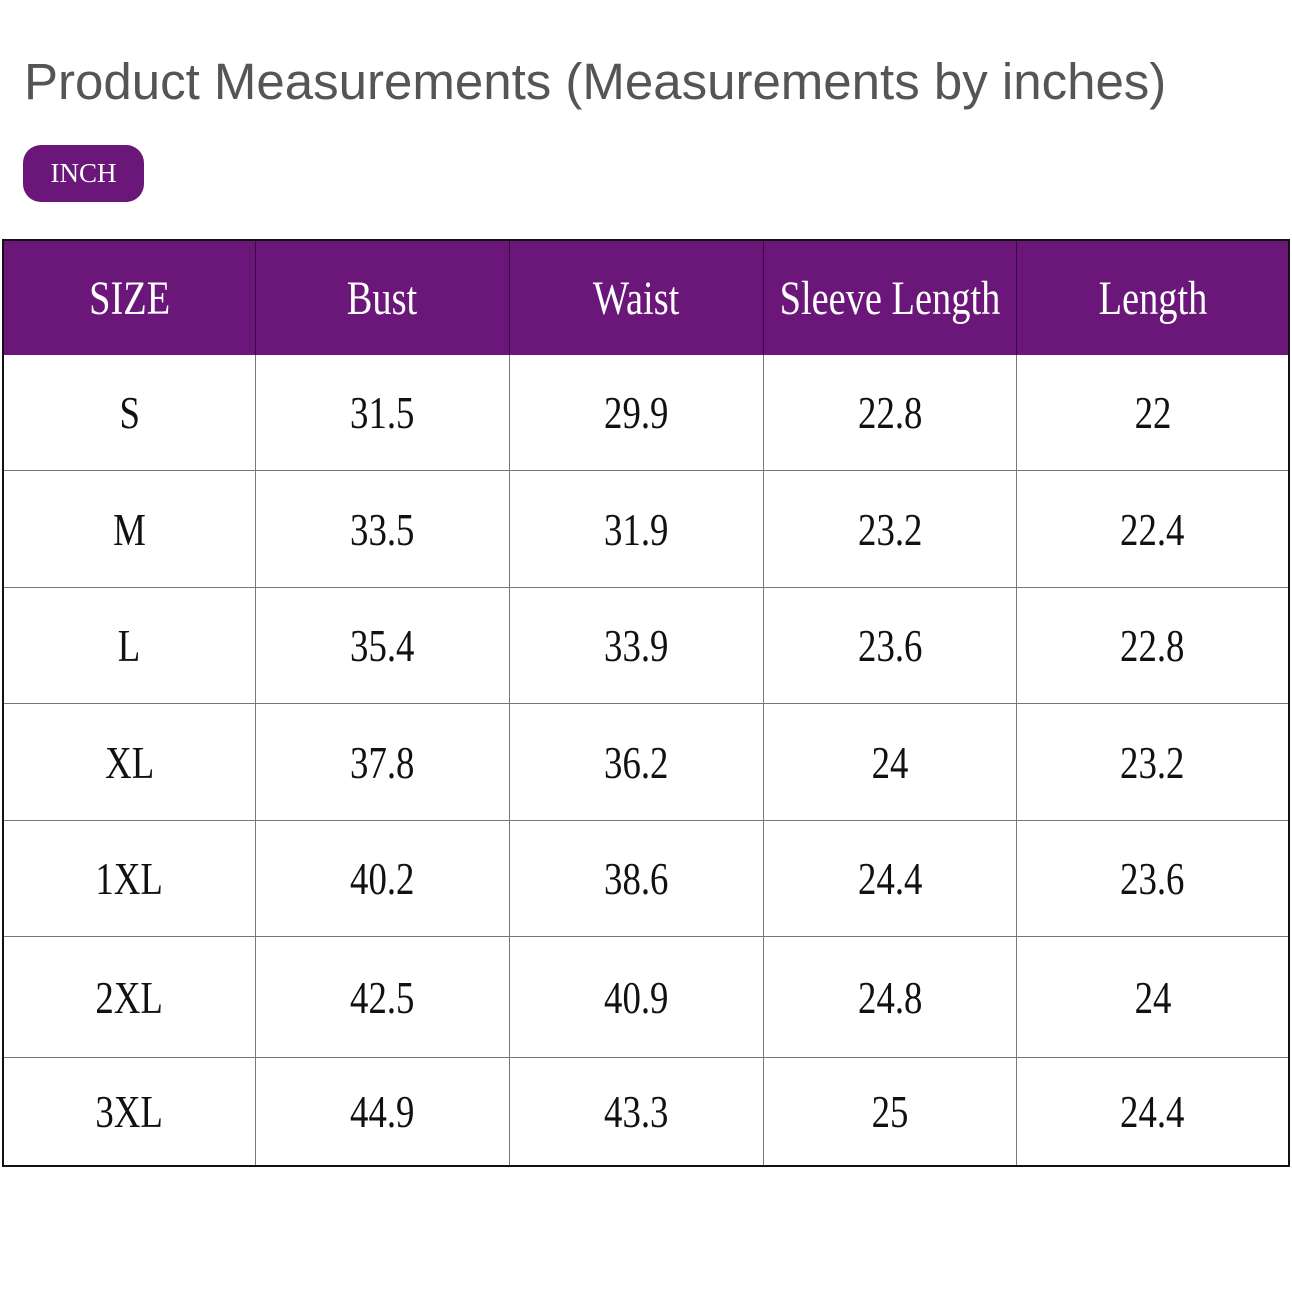 This screenshot has height=1292, width=1292. I want to click on cell-value: 33.5, so click(382, 529).